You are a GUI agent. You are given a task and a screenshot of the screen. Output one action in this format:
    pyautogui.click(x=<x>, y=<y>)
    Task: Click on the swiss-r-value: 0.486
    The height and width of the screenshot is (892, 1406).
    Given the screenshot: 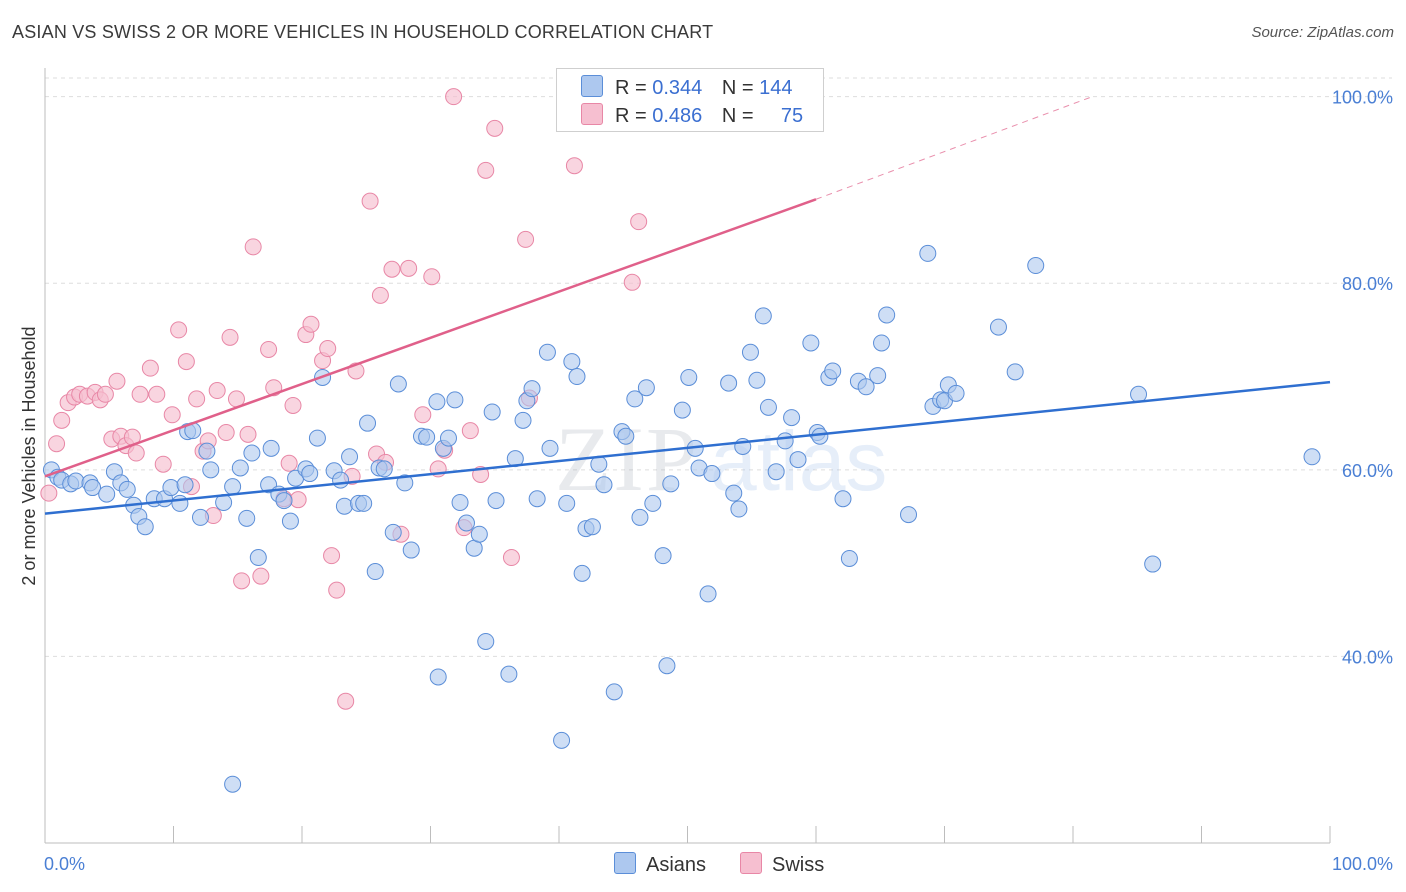 What is the action you would take?
    pyautogui.click(x=677, y=116)
    